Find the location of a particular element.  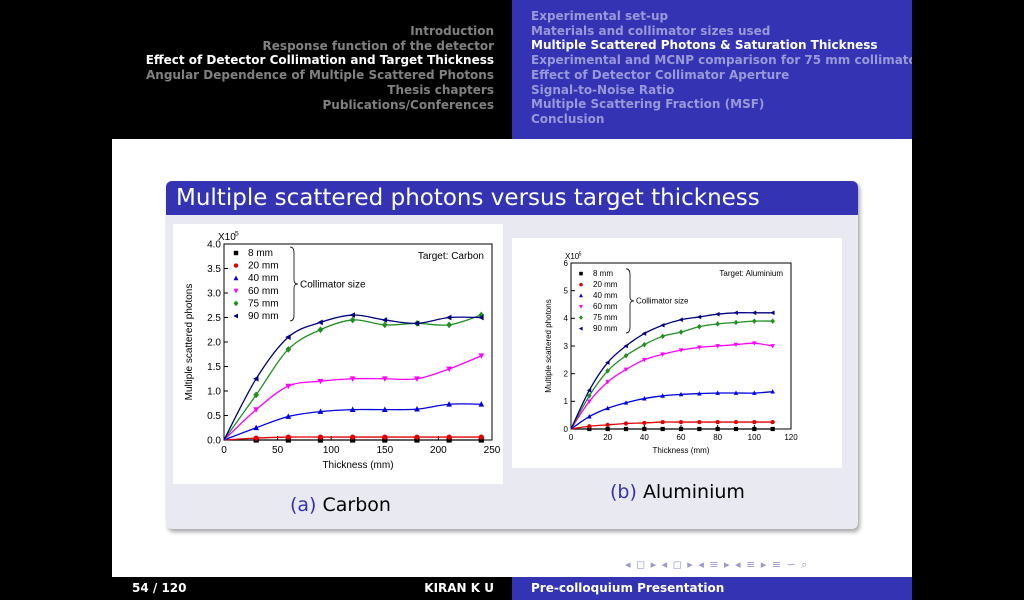

caption-aluminium-label: (b) is located at coordinates (623, 492).